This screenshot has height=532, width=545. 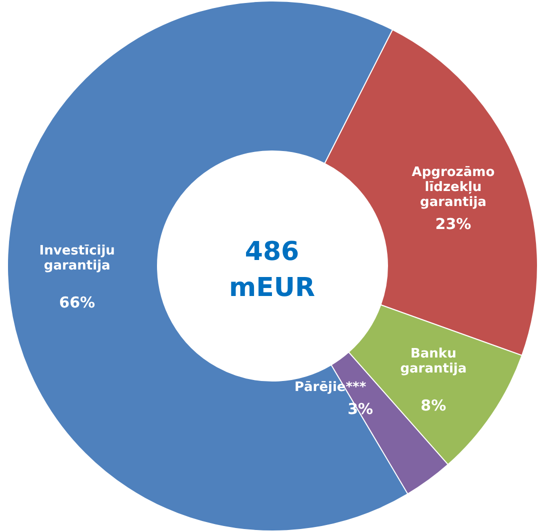 I want to click on slice-label: Banku garantija, so click(x=433, y=361).